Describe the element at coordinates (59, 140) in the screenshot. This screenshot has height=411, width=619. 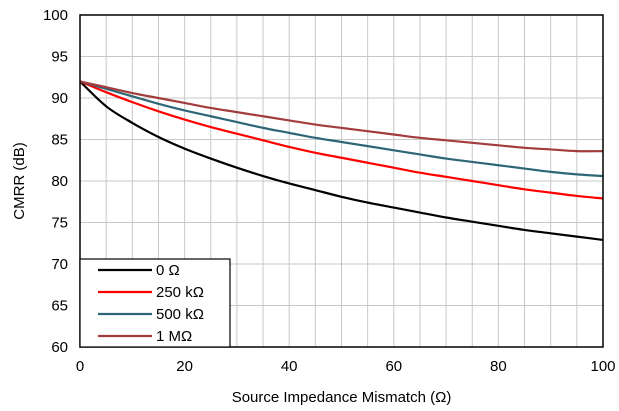
I see `y-tick-label: 85` at that location.